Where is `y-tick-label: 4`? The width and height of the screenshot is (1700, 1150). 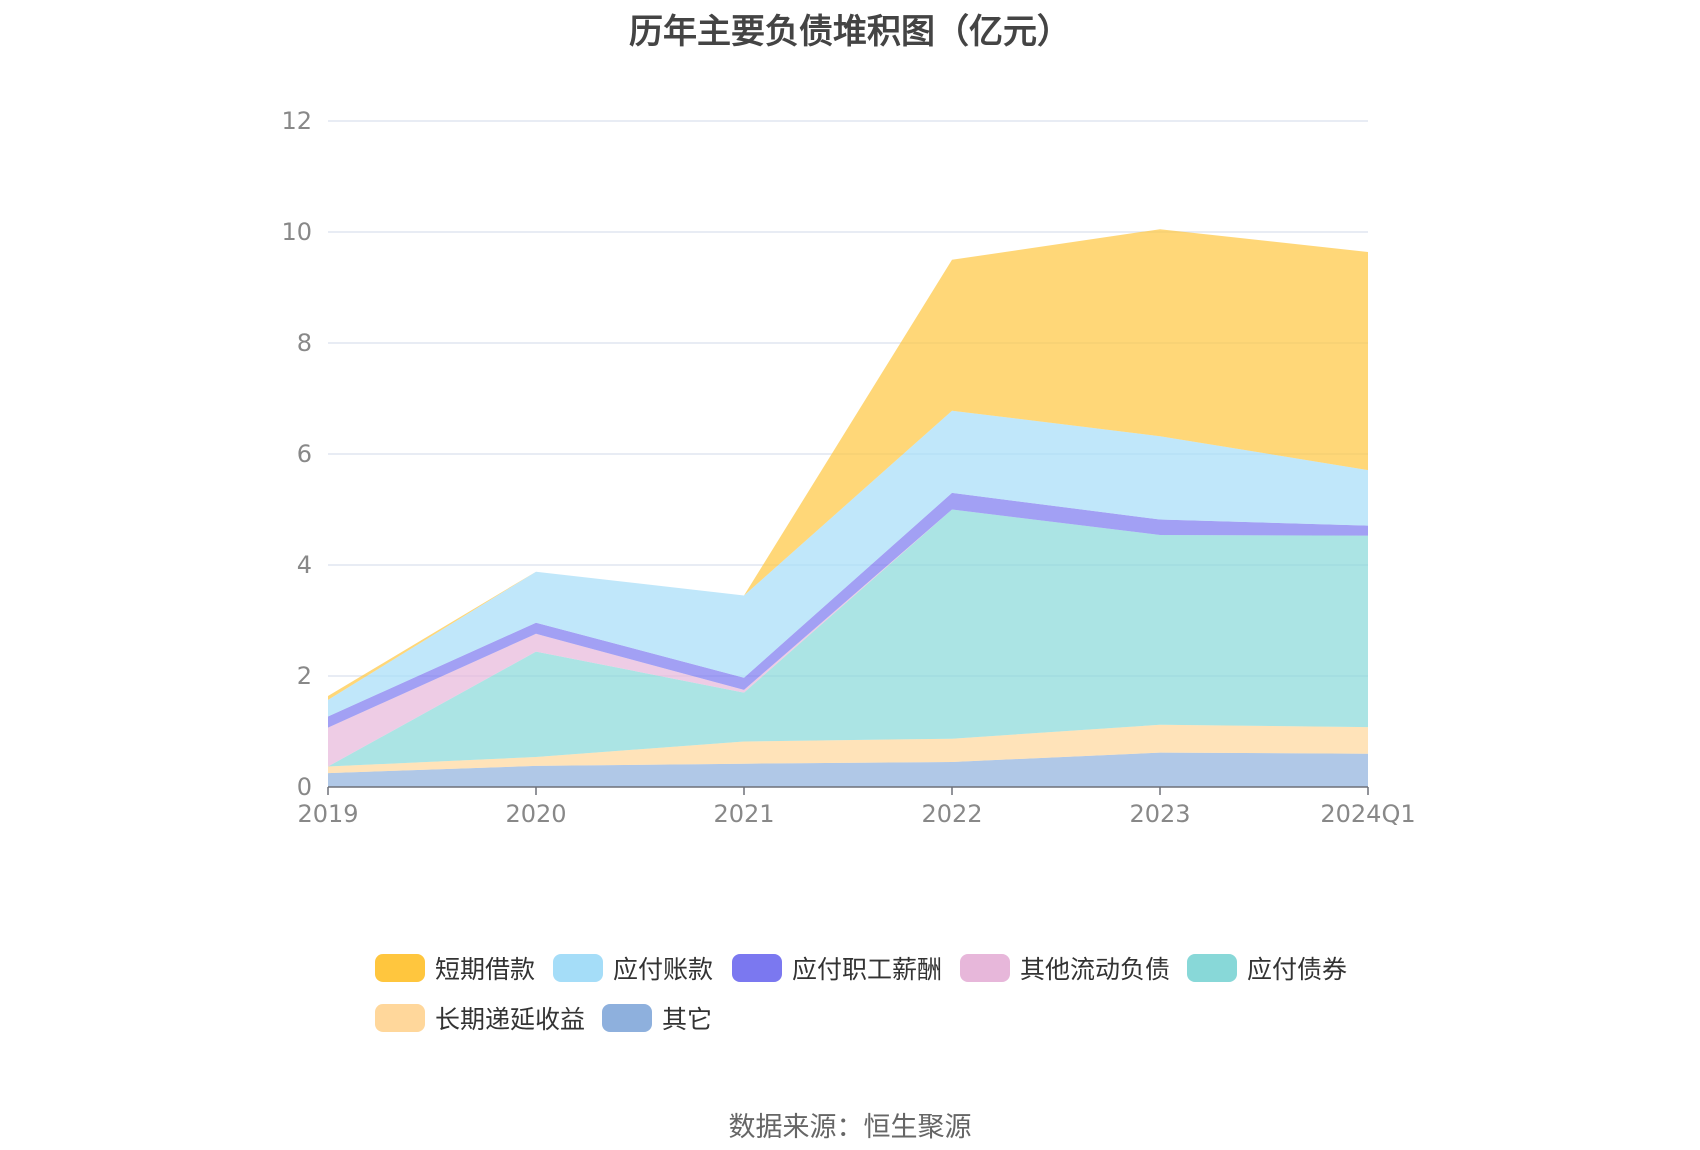
y-tick-label: 4 is located at coordinates (304, 565).